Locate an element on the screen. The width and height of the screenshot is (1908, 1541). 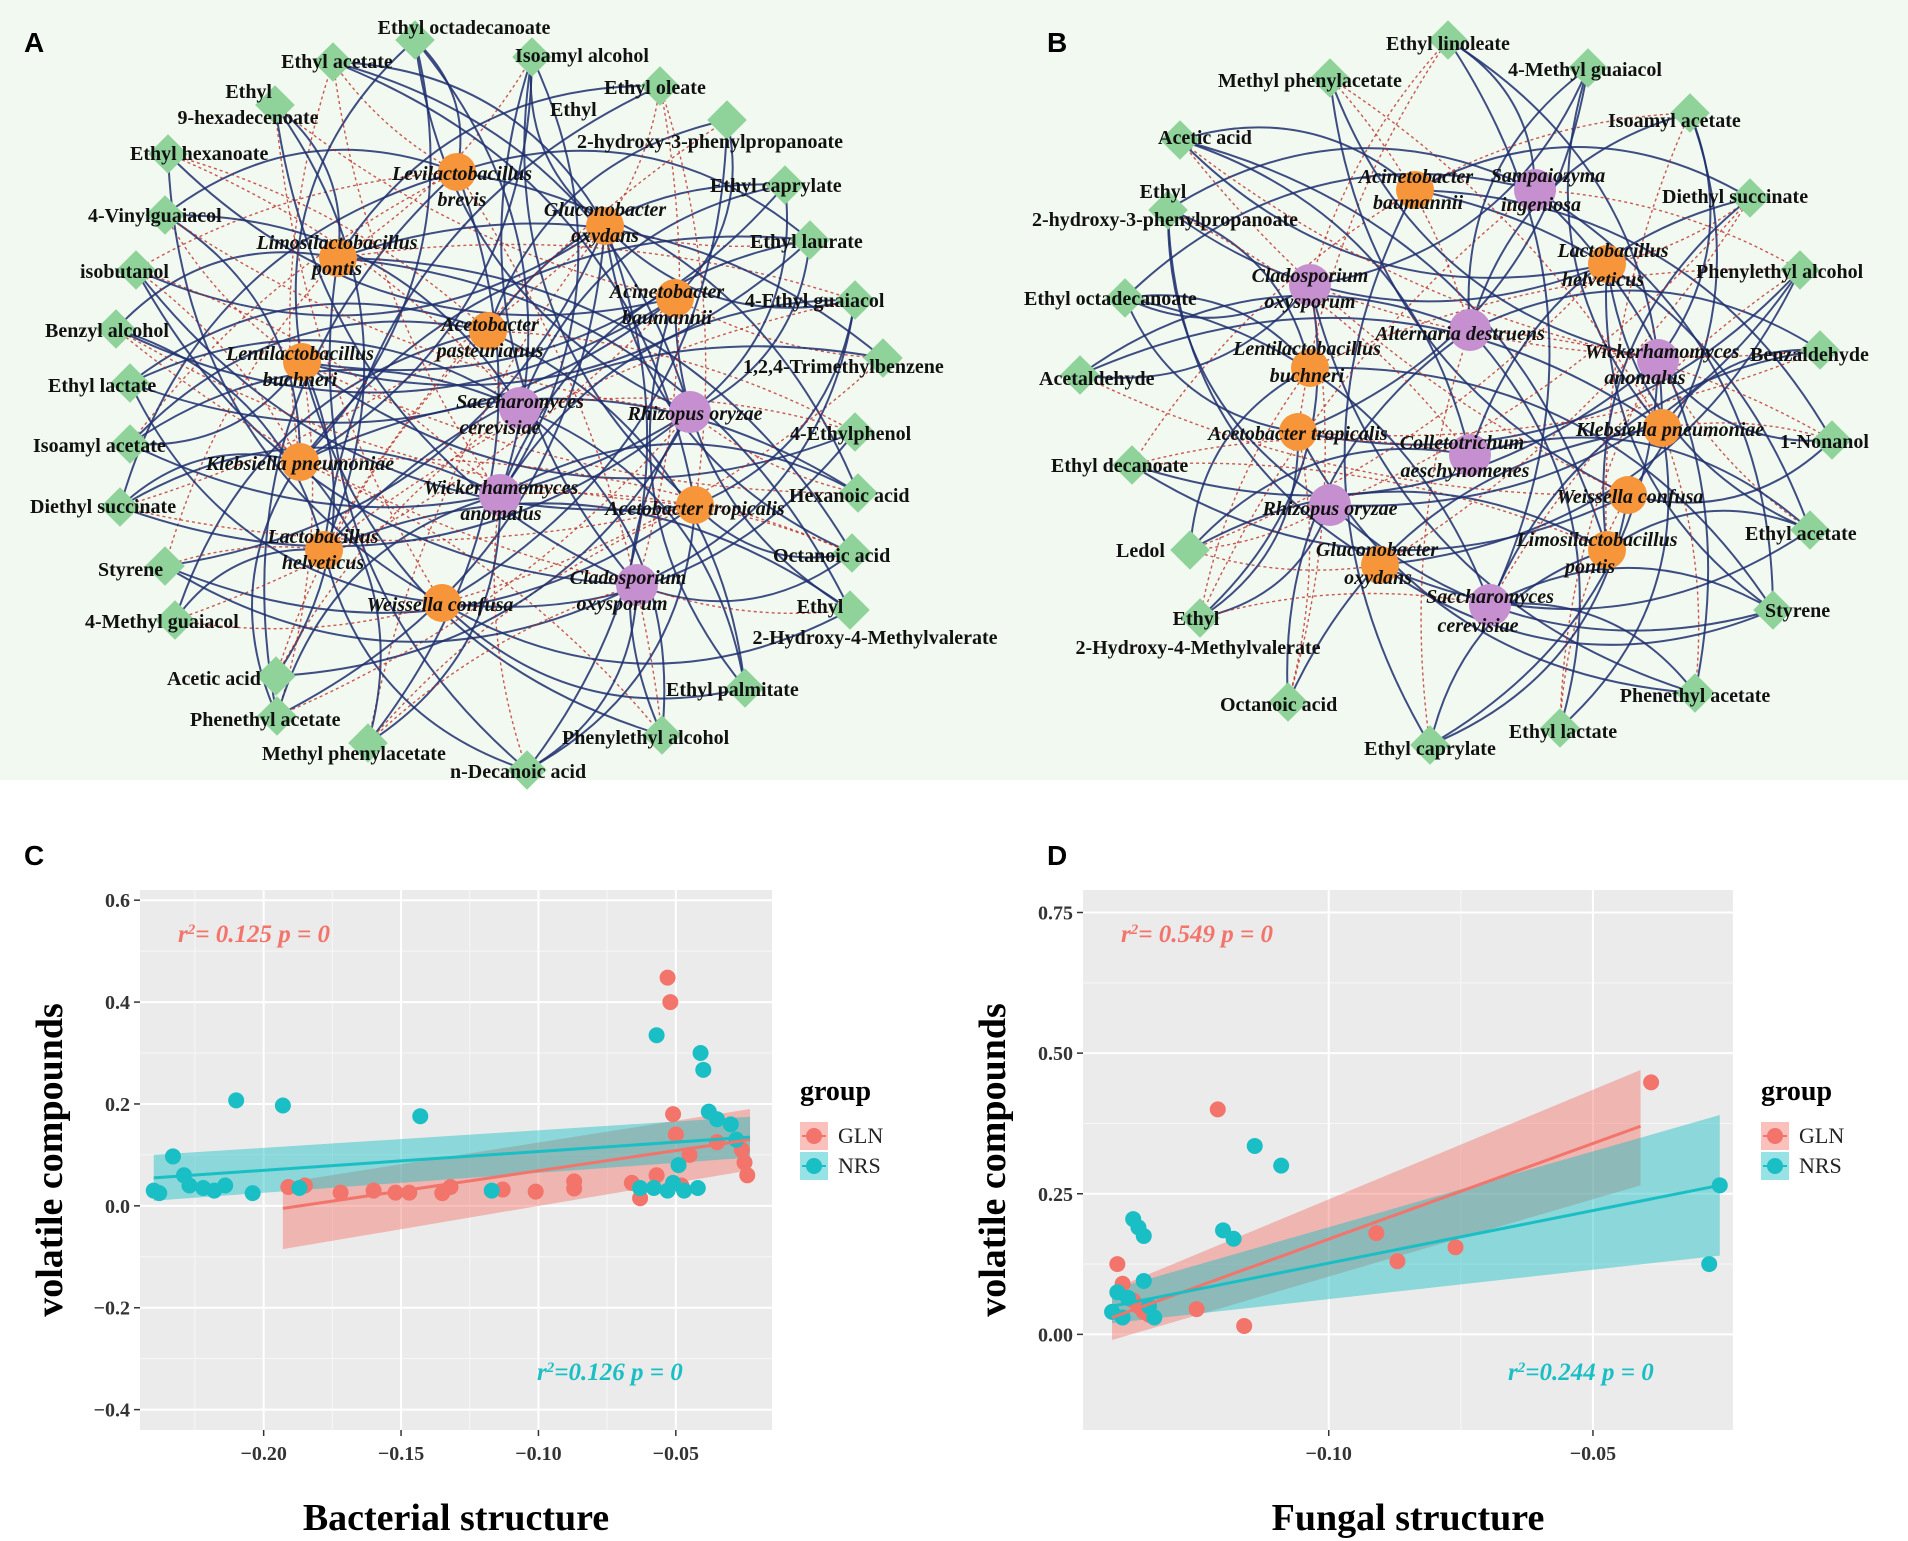
compound-node-4-ethylphenol is located at coordinates (855, 432).